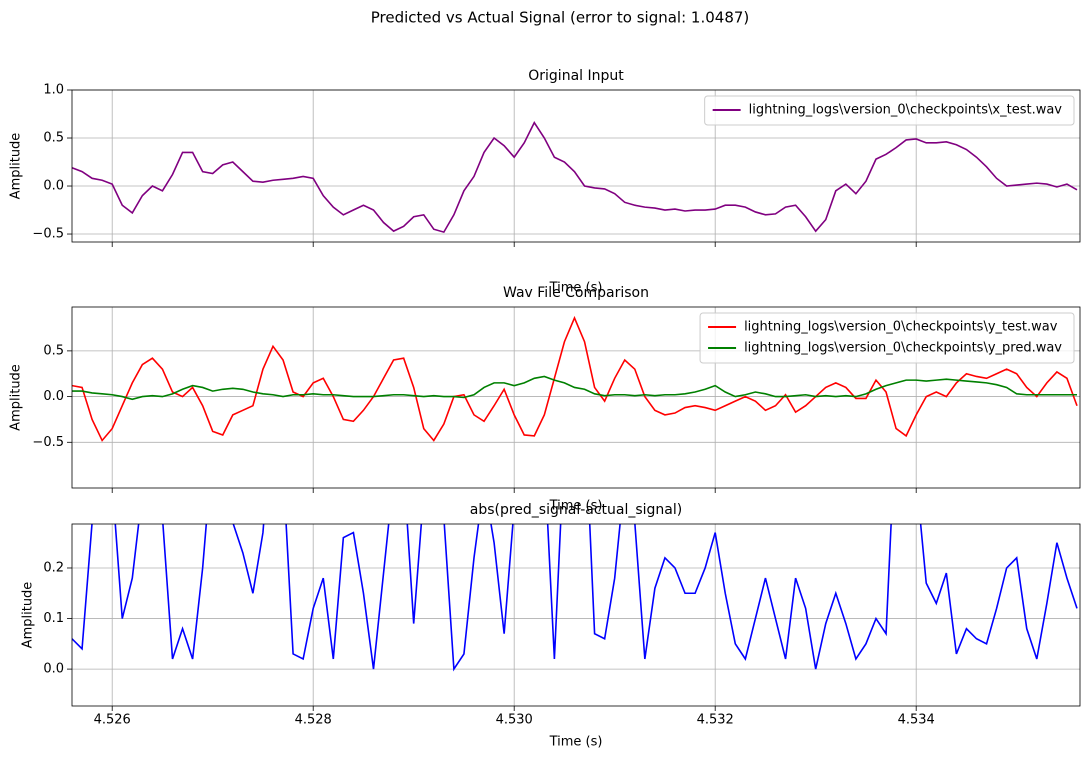 The image size is (1090, 759). Describe the element at coordinates (53, 618) in the screenshot. I see `y-tick-label: 0.1` at that location.